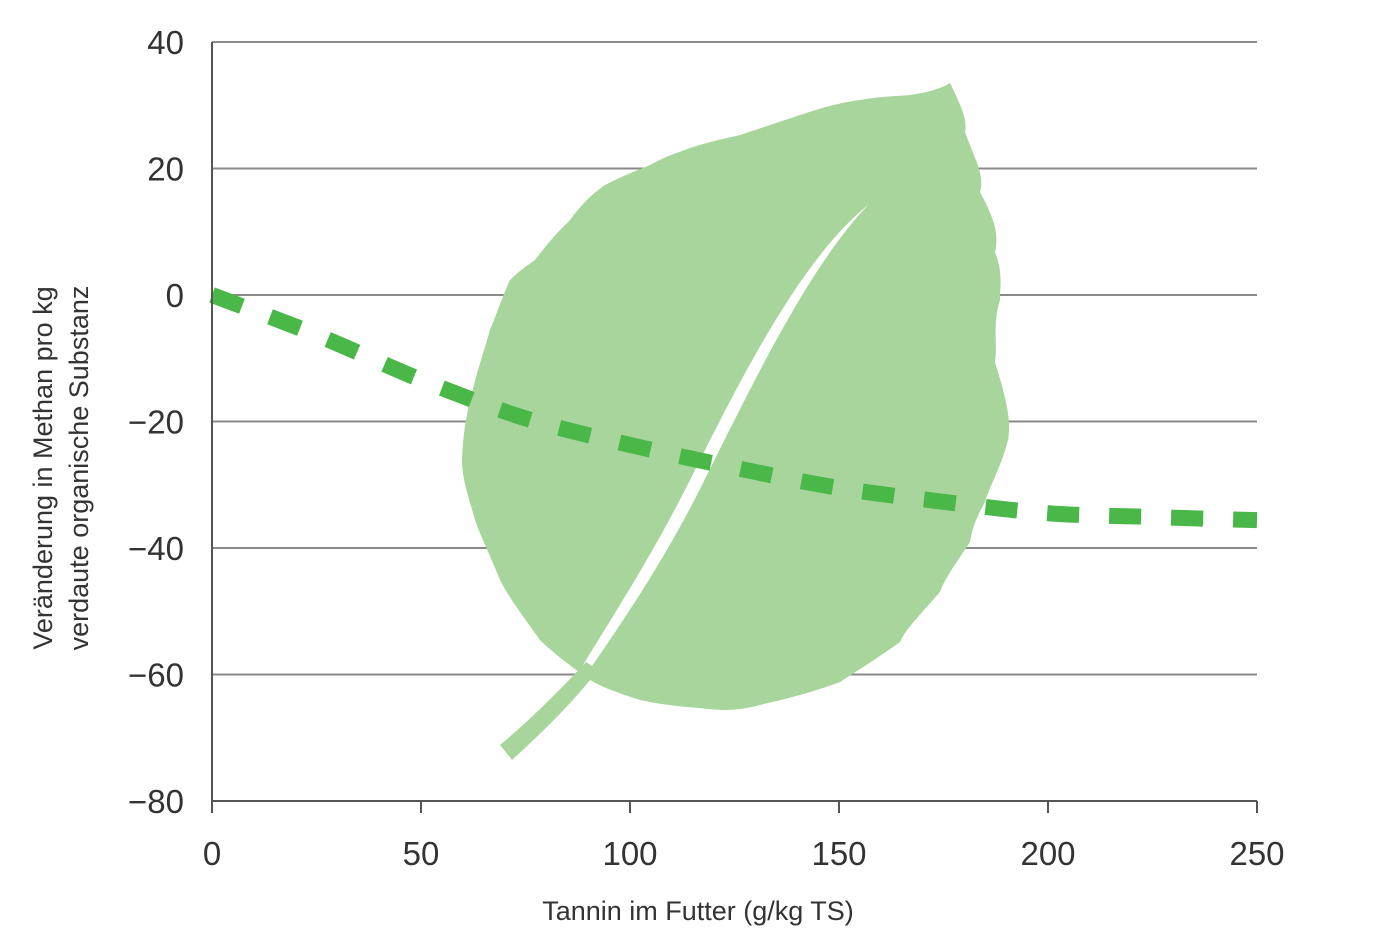 This screenshot has height=936, width=1400. What do you see at coordinates (838, 853) in the screenshot?
I see `x-tick-label: 150` at bounding box center [838, 853].